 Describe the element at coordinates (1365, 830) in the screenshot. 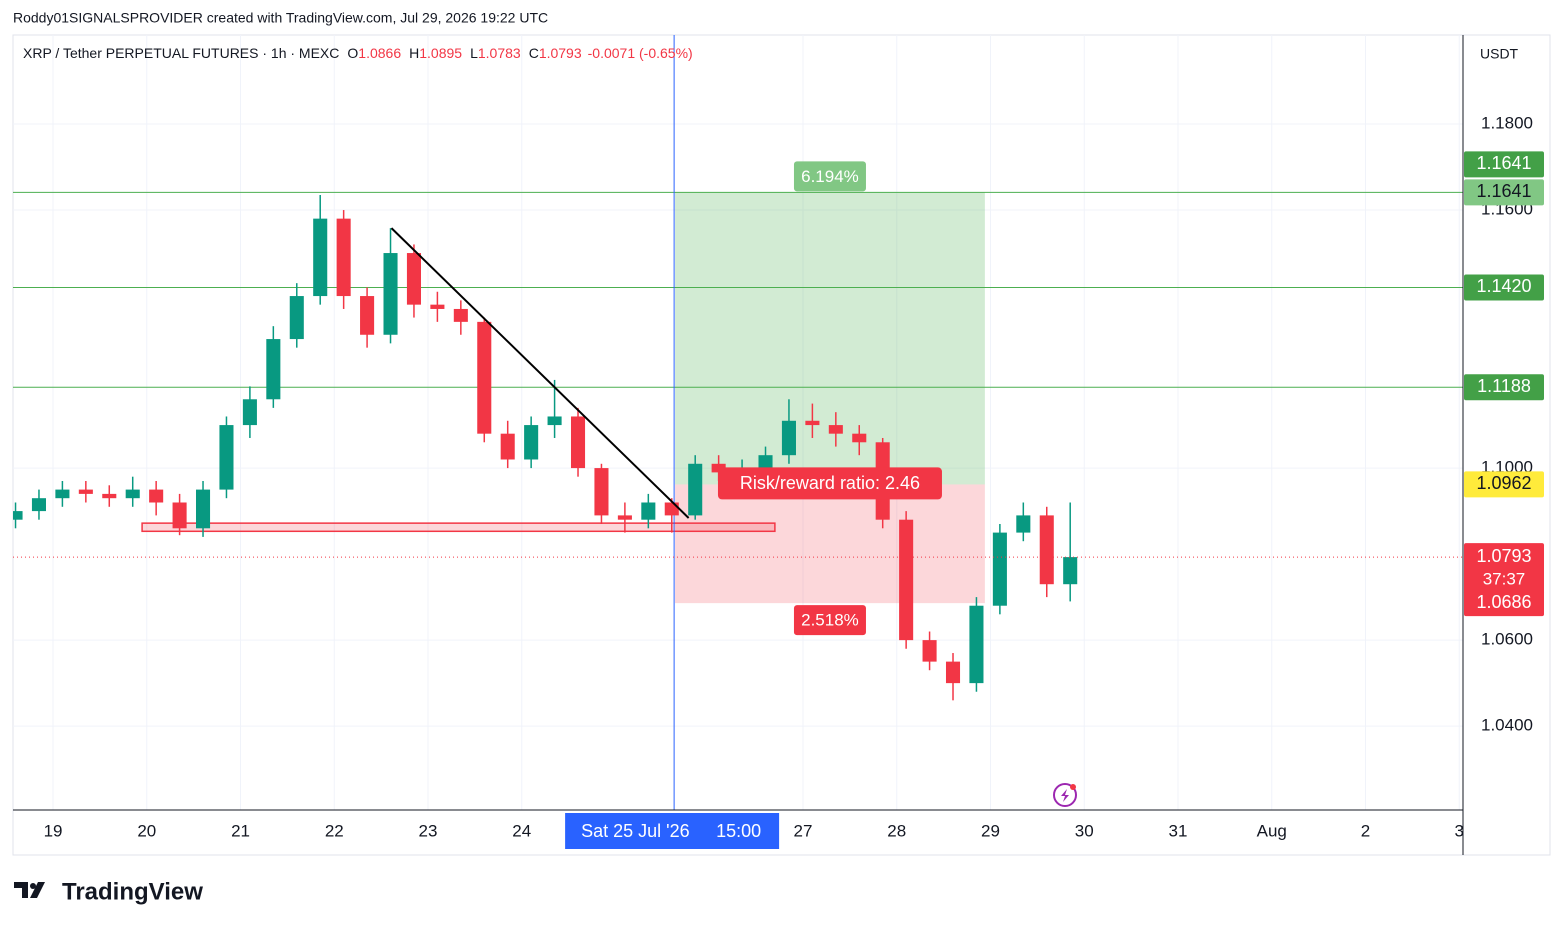

I see `x-tick-label: 2` at that location.